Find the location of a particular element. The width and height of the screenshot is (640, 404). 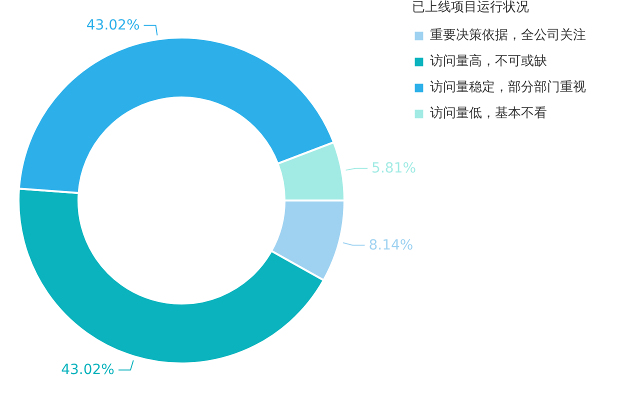

legend-label: 访问量高，不可或缺 is located at coordinates (488, 61).